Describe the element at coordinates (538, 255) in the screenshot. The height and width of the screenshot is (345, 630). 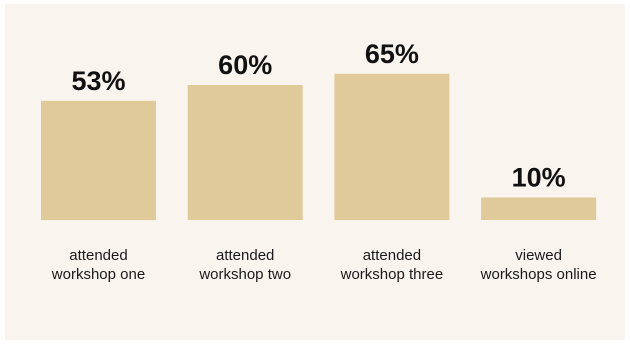
I see `category-label-line: viewed` at that location.